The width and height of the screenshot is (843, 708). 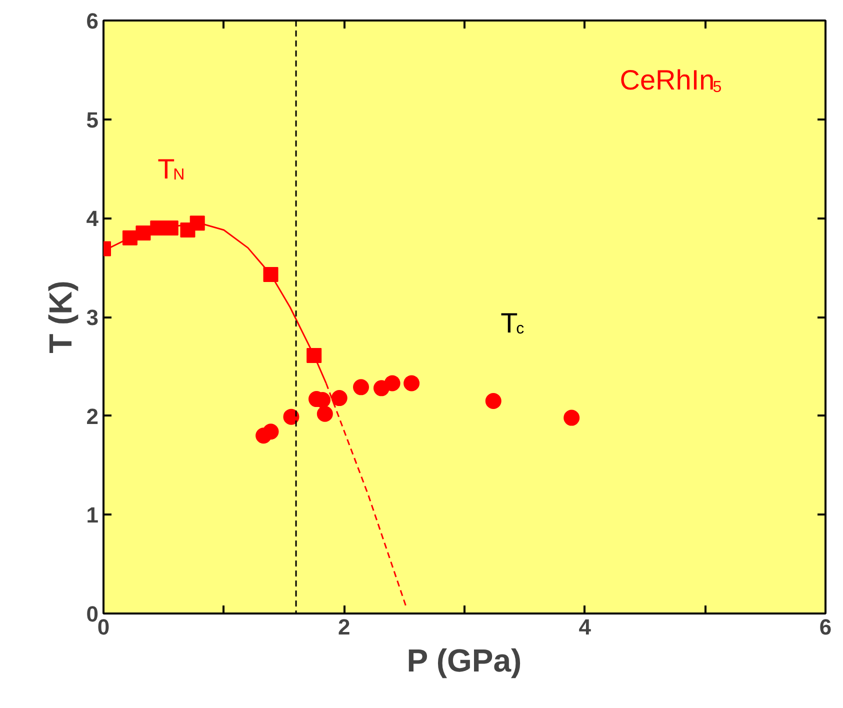 I want to click on y-axis-title: T (K), so click(x=60, y=317).